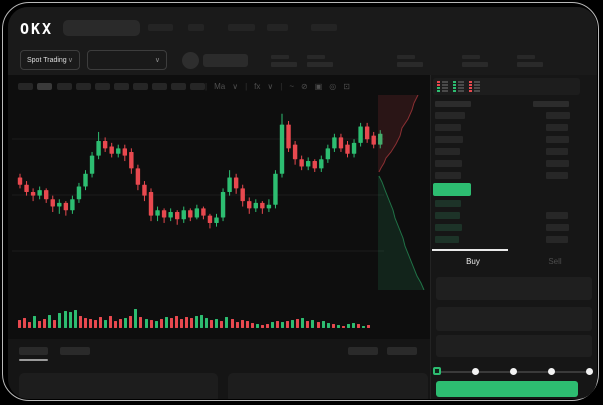 Image resolution: width=603 pixels, height=405 pixels. Describe the element at coordinates (551, 371) in the screenshot. I see `slider-stop-75pct` at that location.